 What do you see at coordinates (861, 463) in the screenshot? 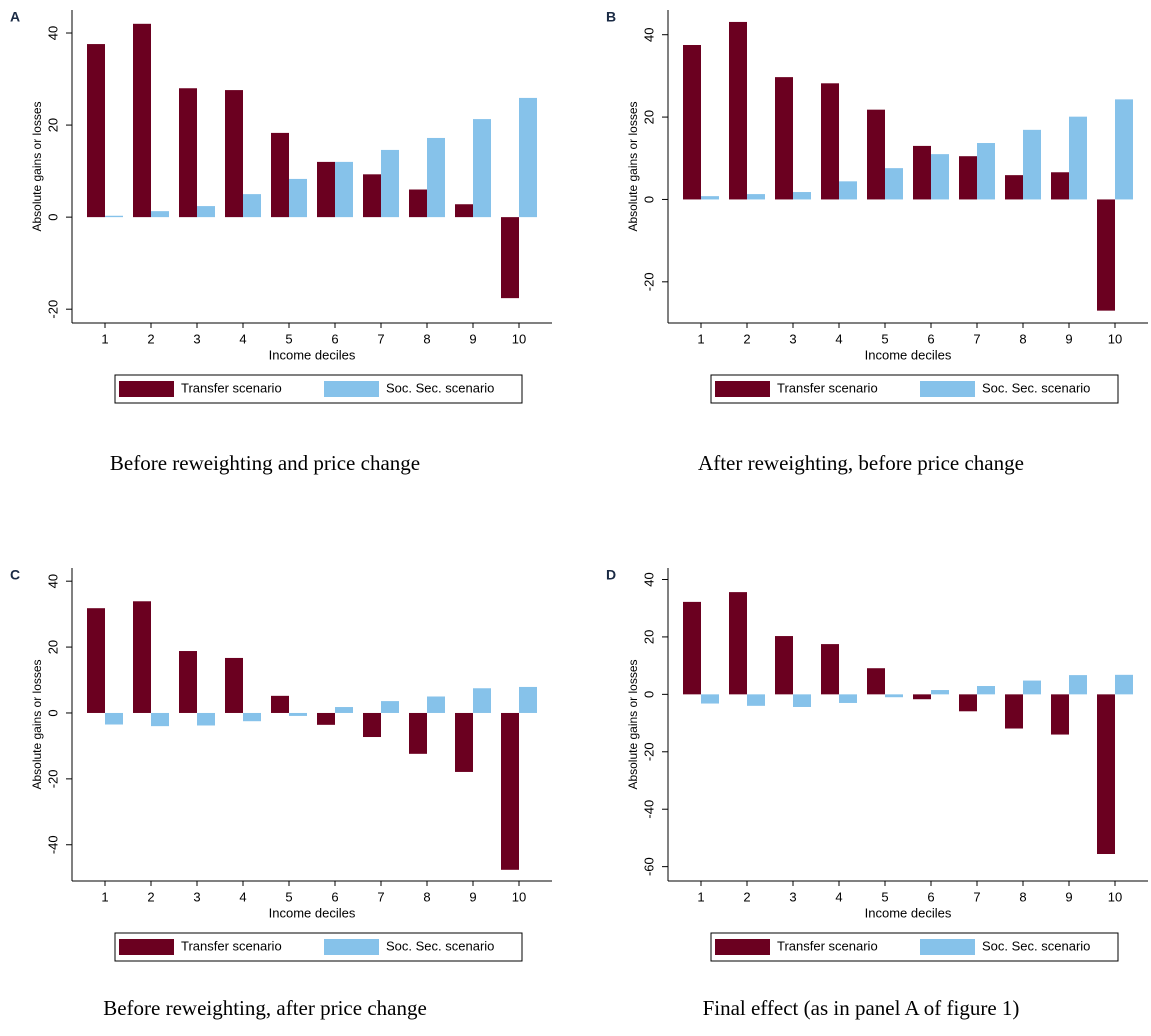
I see `caption: After reweighting, before price change` at bounding box center [861, 463].